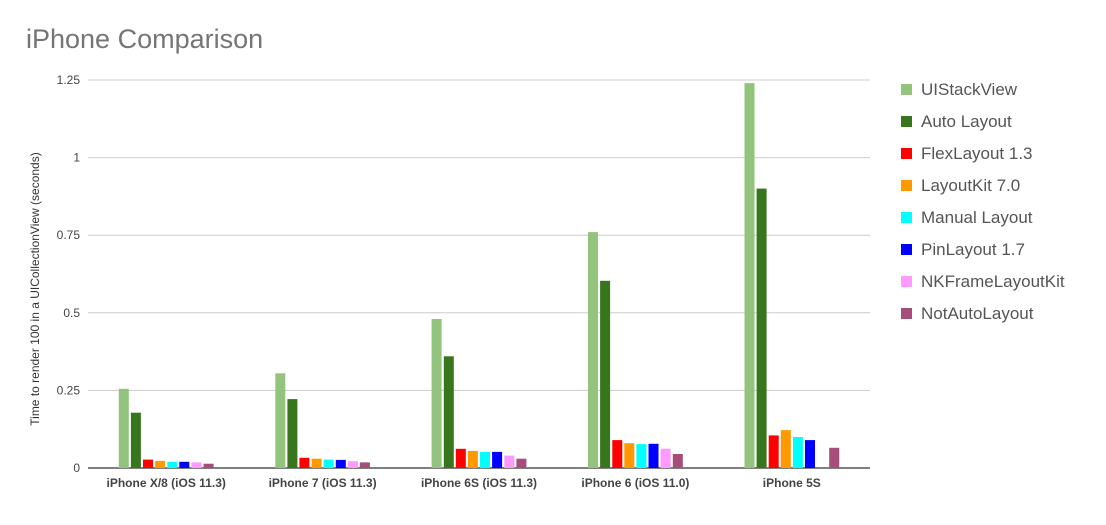  I want to click on x-tick-label: iPhone 6 (iOS 11.0), so click(635, 483).